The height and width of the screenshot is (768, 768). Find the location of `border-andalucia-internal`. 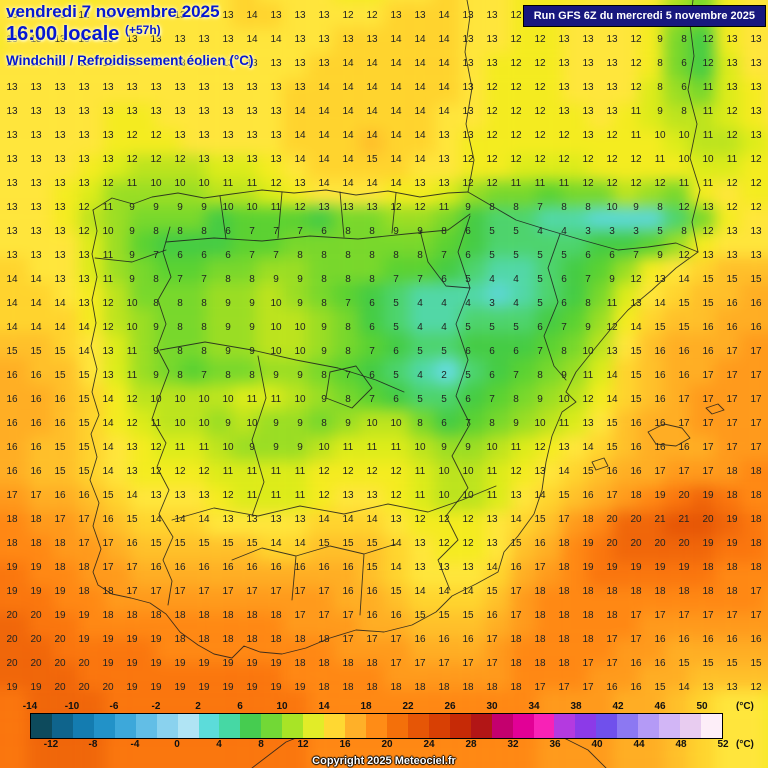

border-andalucia-internal is located at coordinates (314, 579).